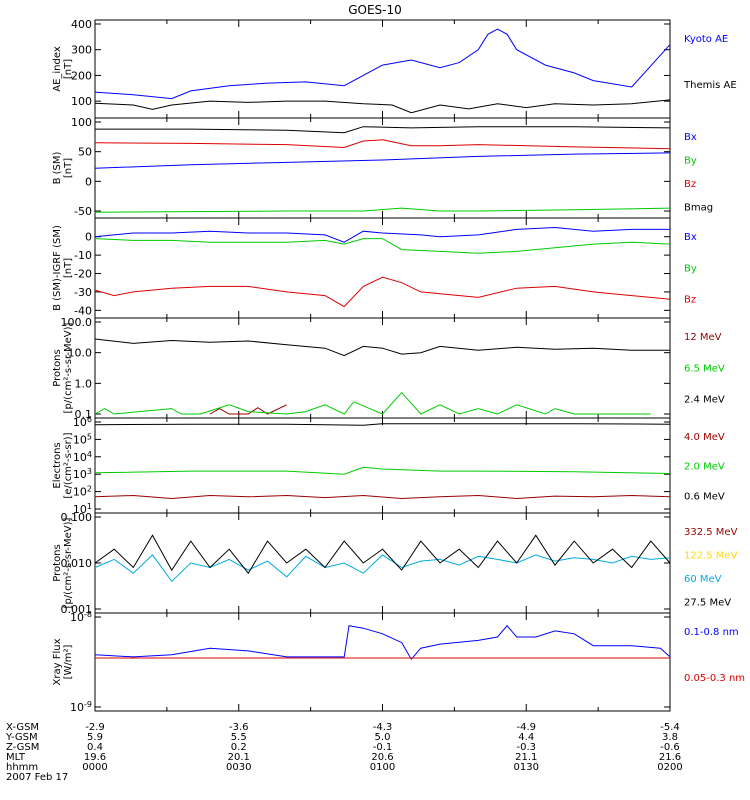 Image resolution: width=750 pixels, height=800 pixels. I want to click on ephemeris-value: -4.3, so click(383, 727).